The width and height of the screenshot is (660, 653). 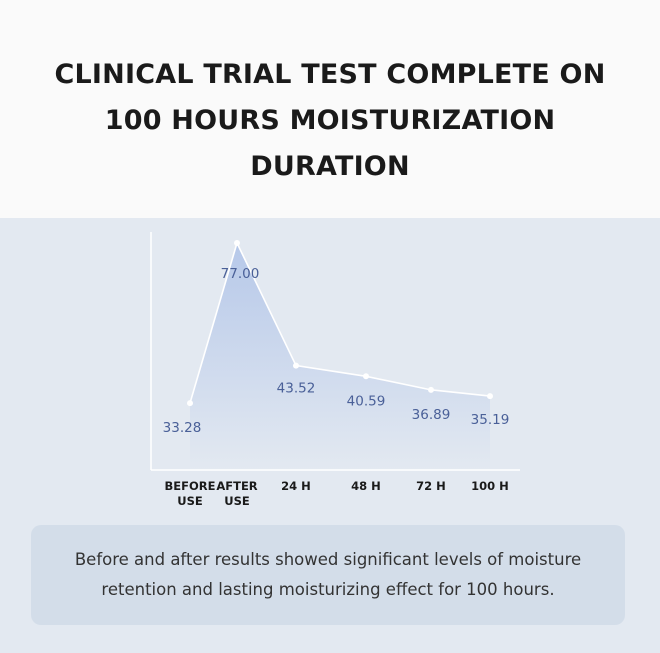 I want to click on x-tick-label-1: BEFORE USE, so click(x=190, y=493).